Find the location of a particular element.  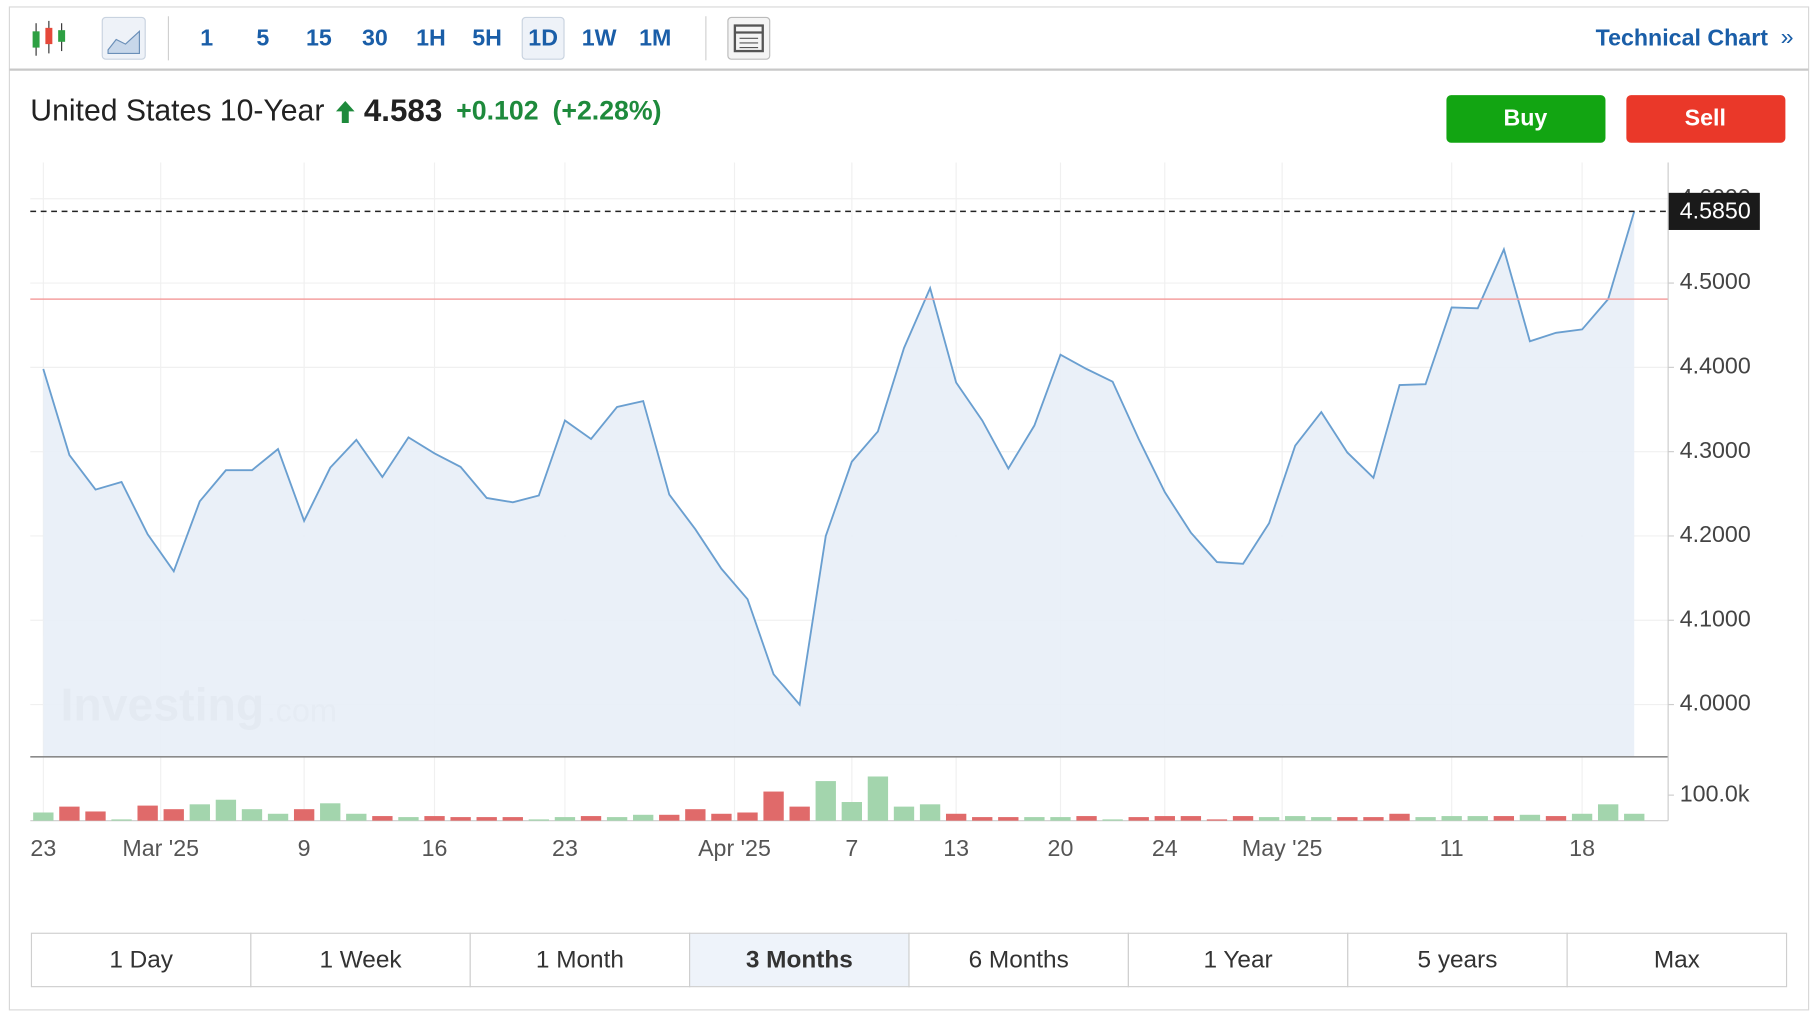

price: 4.583 is located at coordinates (403, 110).